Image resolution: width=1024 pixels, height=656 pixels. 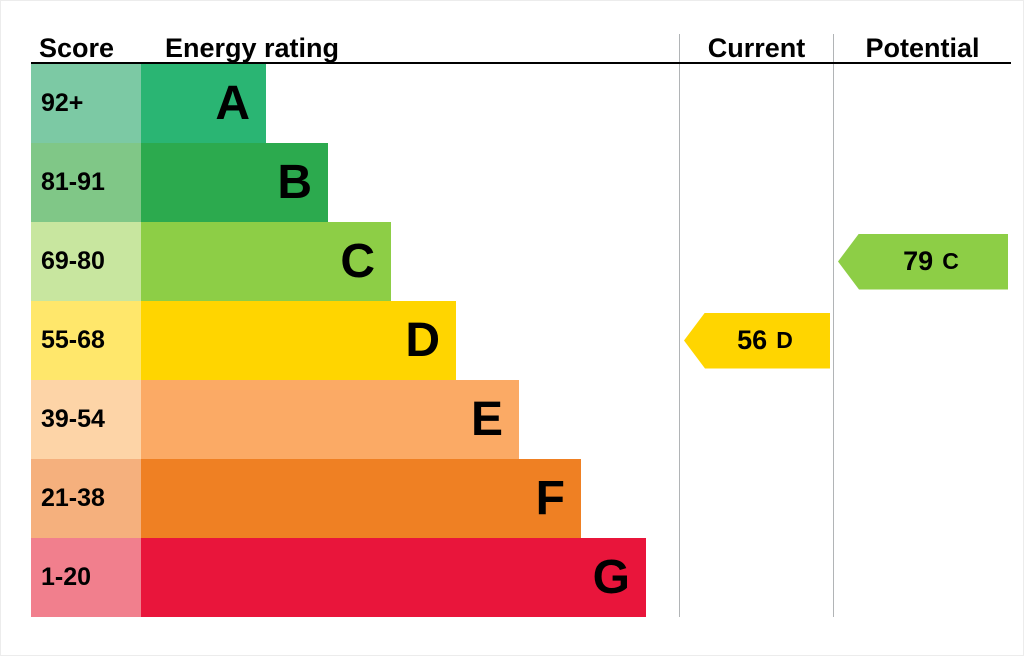 I want to click on band-letter: G, so click(x=611, y=577).